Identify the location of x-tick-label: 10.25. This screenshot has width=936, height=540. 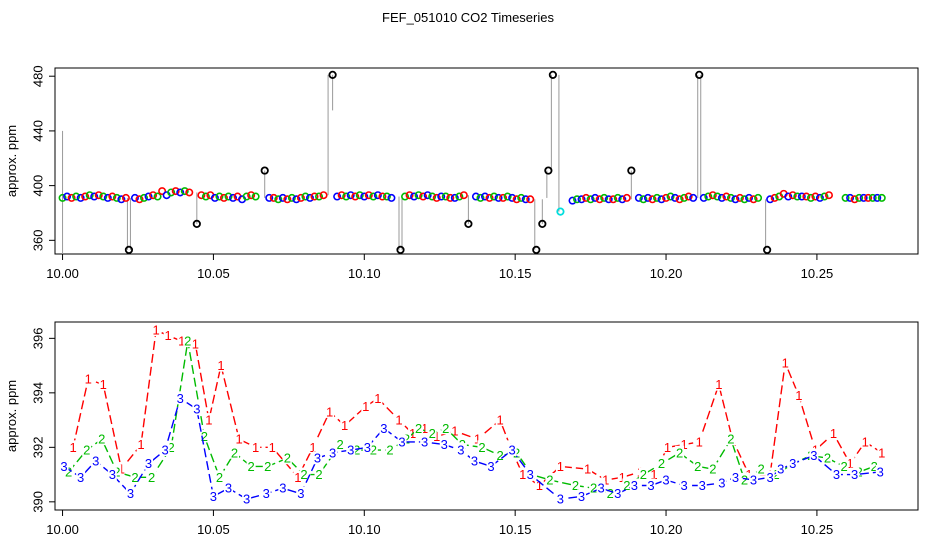
(817, 273).